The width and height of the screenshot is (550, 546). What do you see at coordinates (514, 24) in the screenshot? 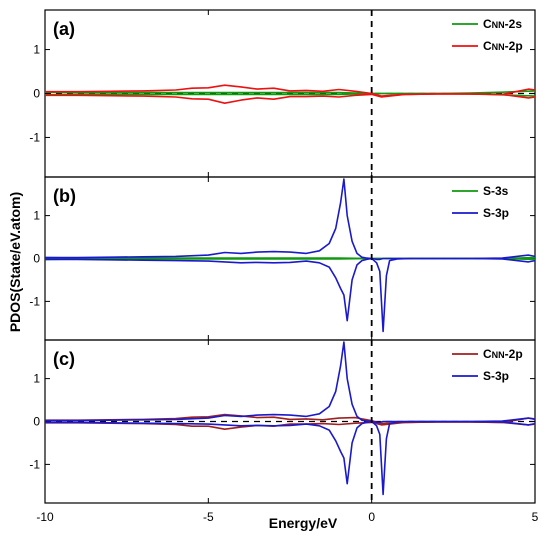
I see `legend-label-suffix: -2s` at bounding box center [514, 24].